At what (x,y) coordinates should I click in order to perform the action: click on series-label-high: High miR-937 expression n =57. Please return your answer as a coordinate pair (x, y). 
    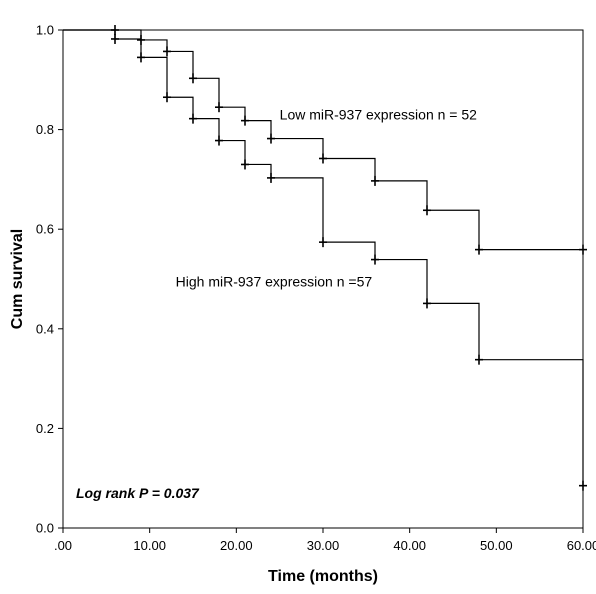
    Looking at the image, I should click on (274, 281).